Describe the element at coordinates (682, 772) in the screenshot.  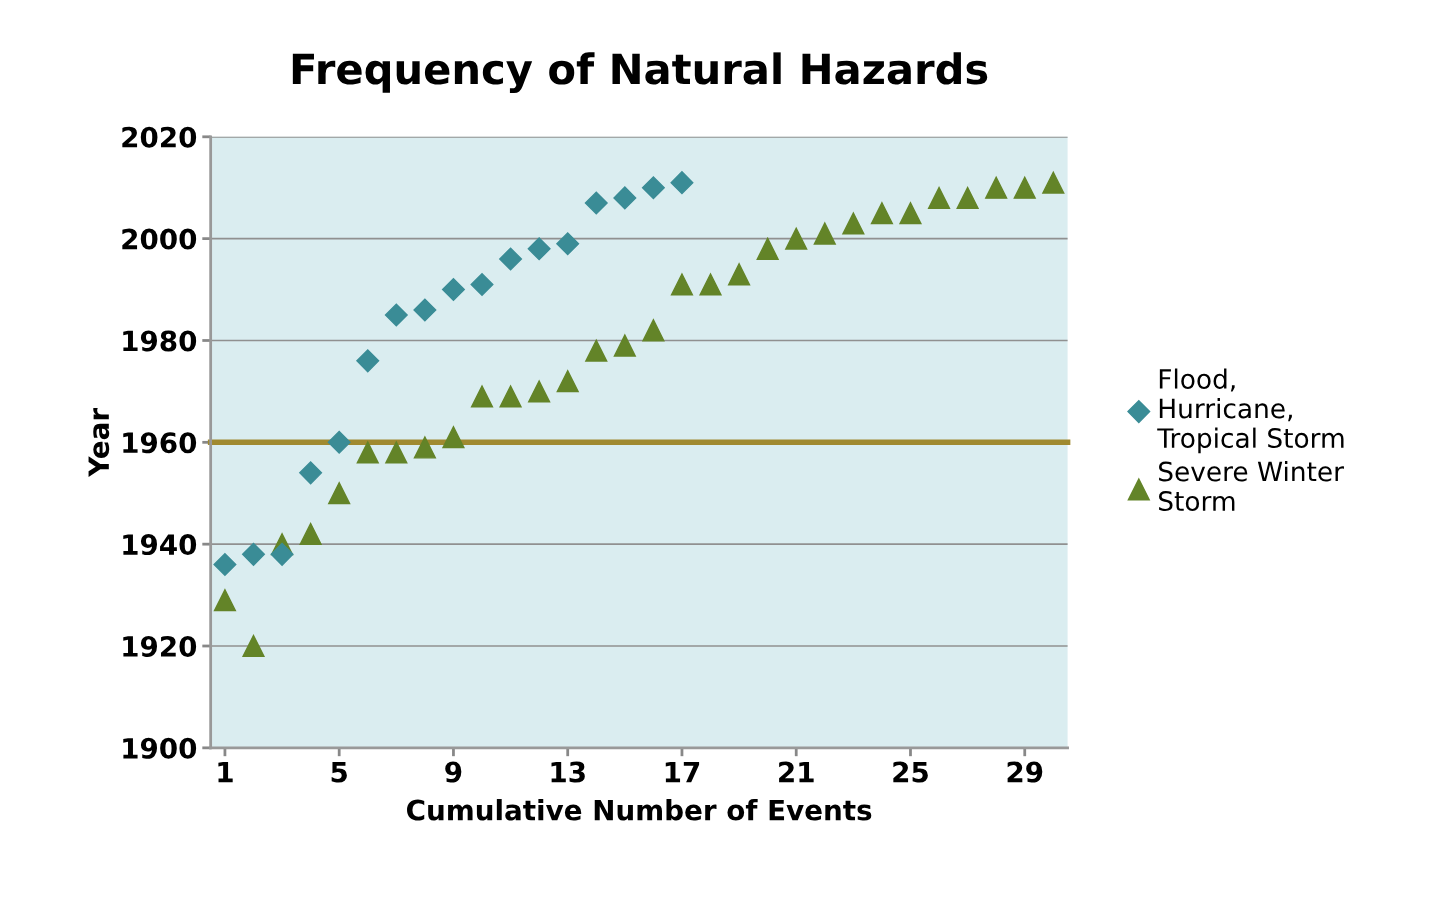
I see `x-tick-label: 17` at that location.